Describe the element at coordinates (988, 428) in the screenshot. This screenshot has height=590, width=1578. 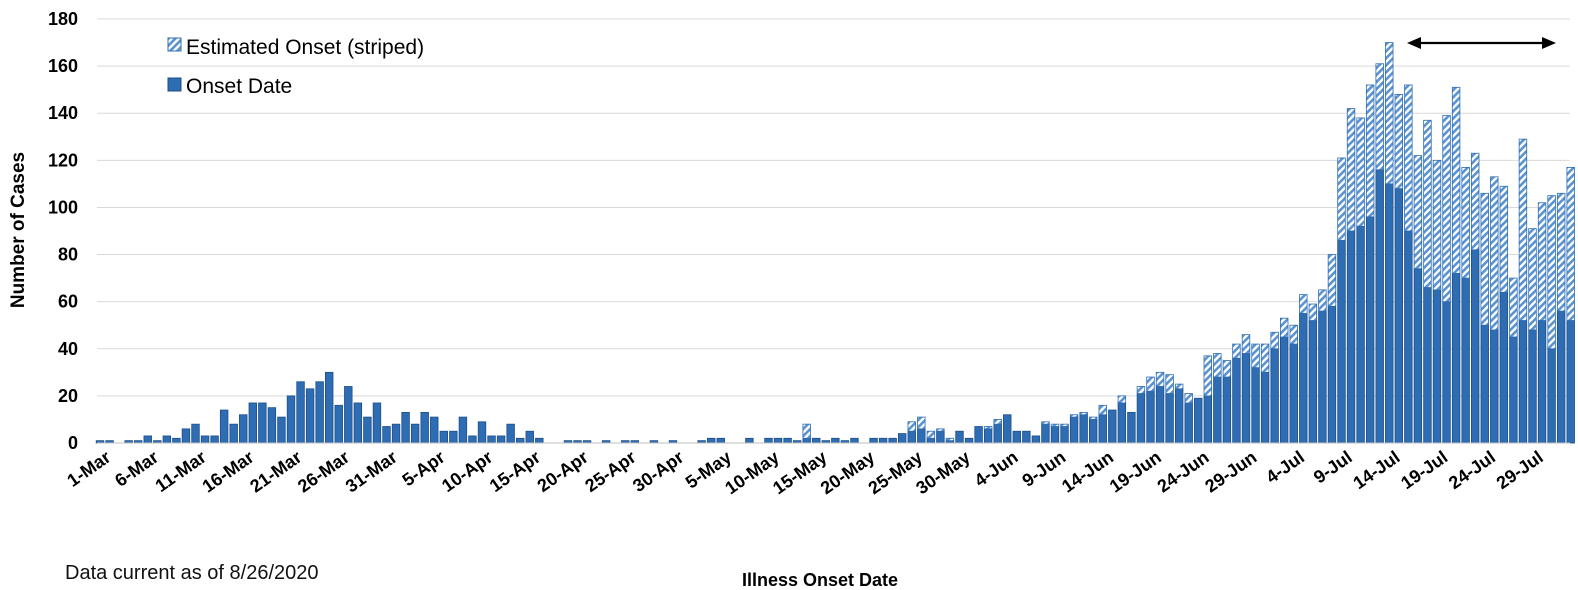
I see `bar-estimated-2-Jun` at that location.